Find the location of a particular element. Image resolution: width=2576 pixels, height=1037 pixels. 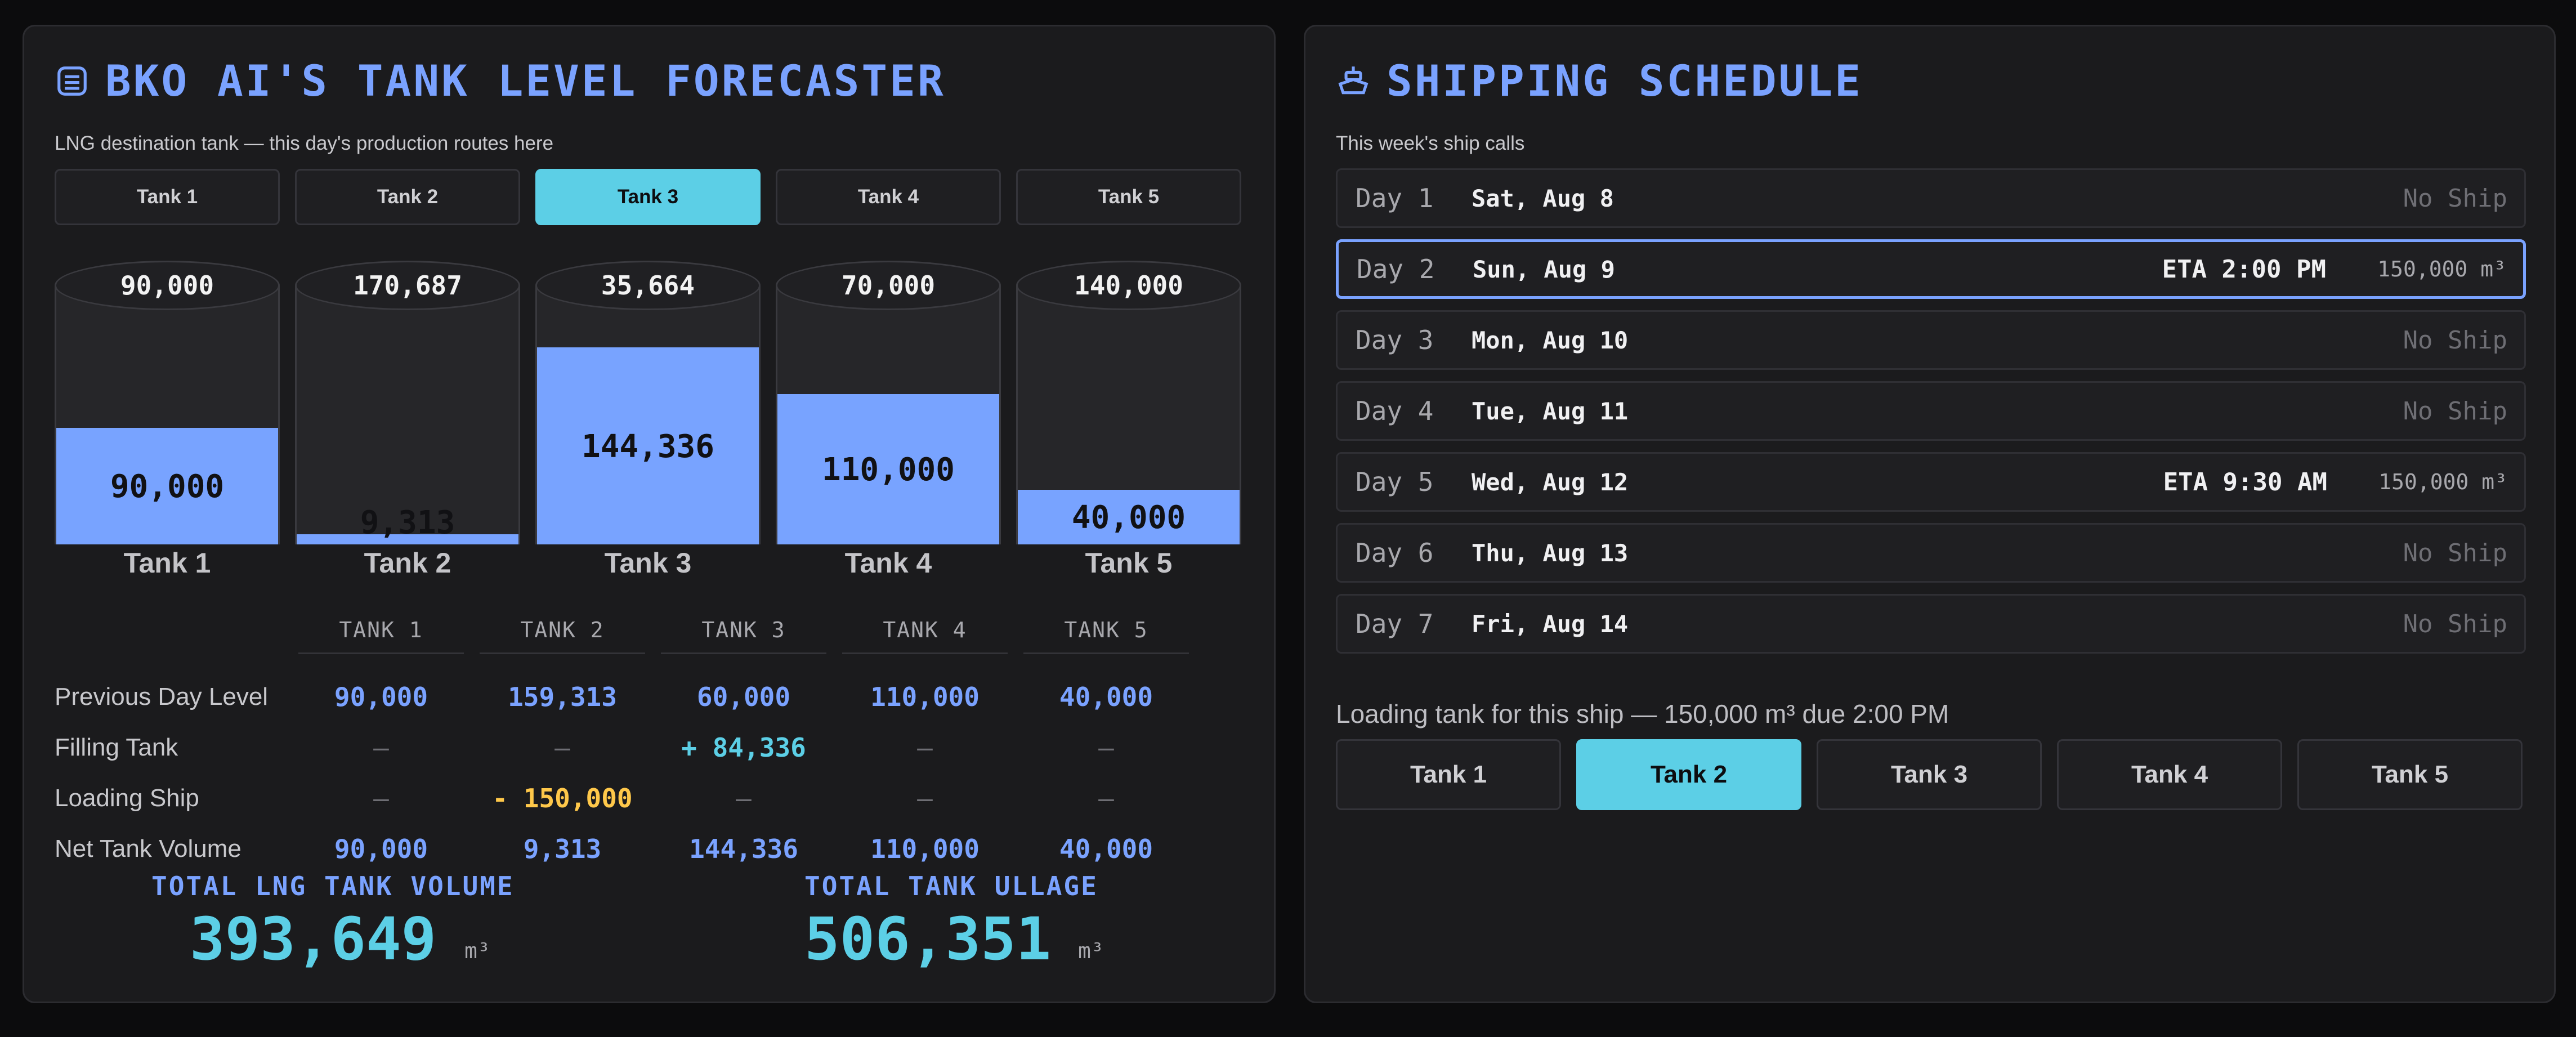

table-cell: 144,336 is located at coordinates (743, 849).